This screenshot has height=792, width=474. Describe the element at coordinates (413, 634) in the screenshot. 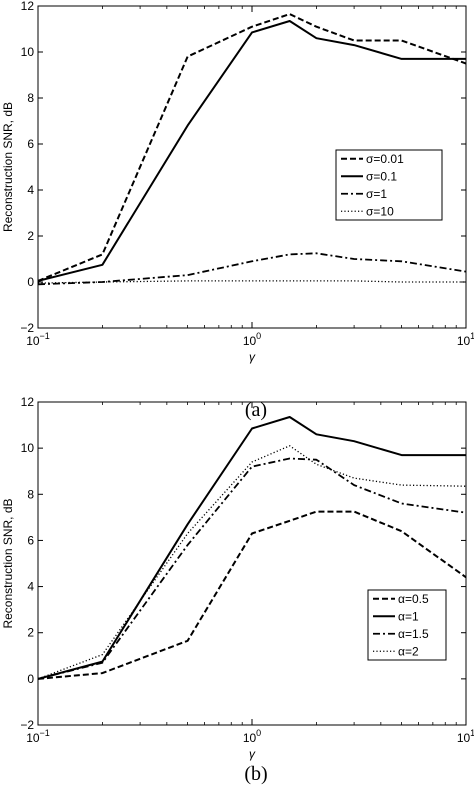

I see `legend-label: α=1.5` at that location.